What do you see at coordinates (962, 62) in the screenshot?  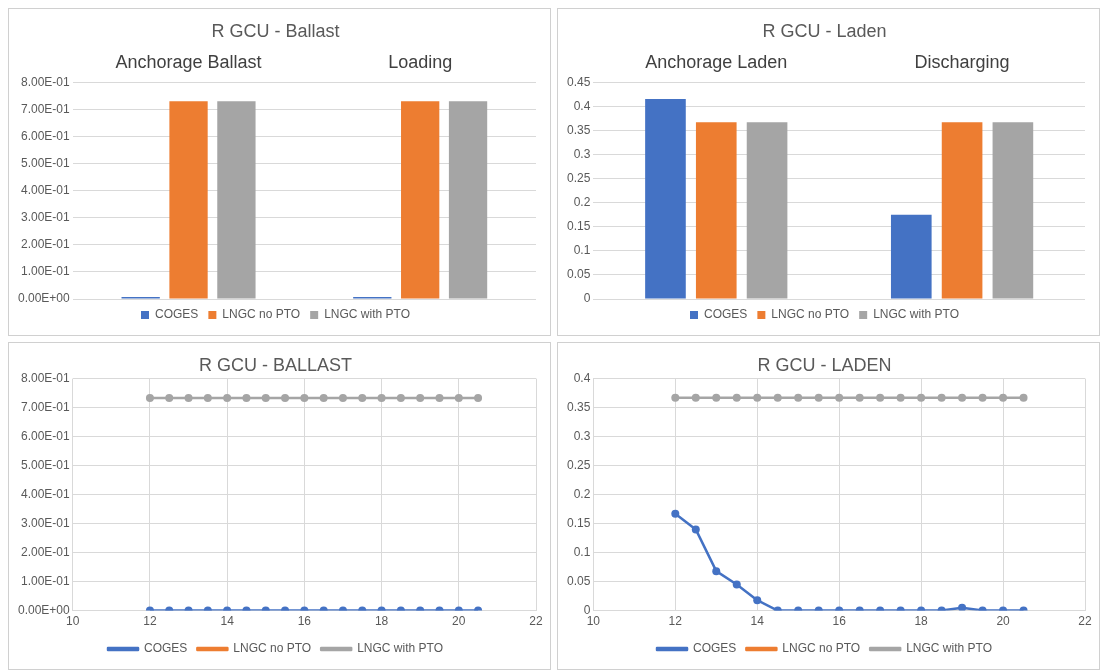 I see `x-tick-label: Discharging` at bounding box center [962, 62].